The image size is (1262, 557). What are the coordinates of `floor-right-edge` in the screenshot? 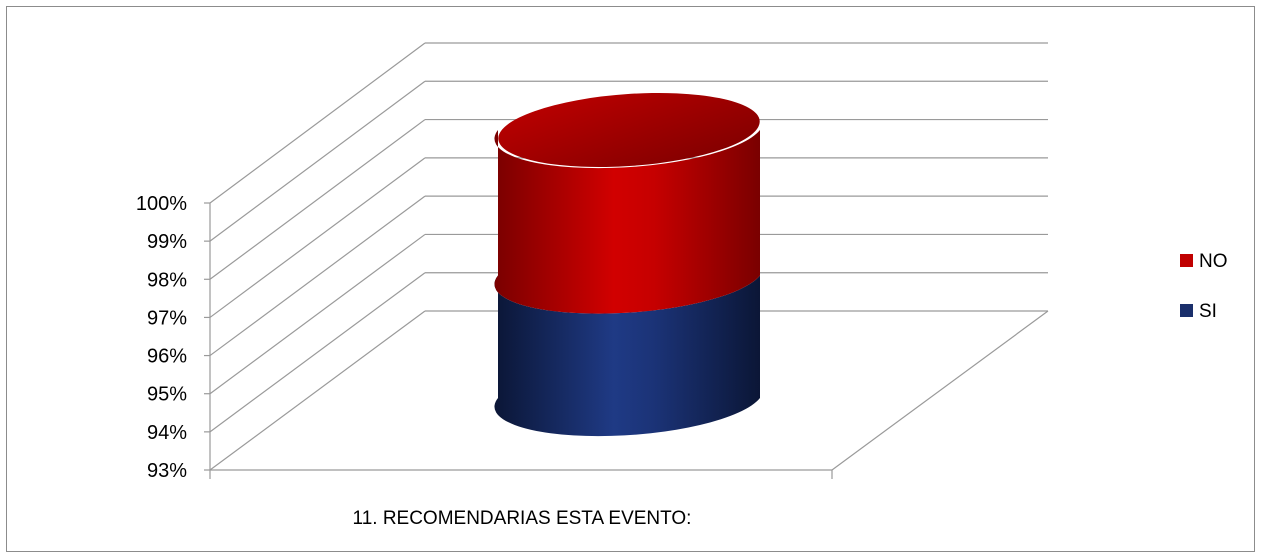 It's located at (940, 390).